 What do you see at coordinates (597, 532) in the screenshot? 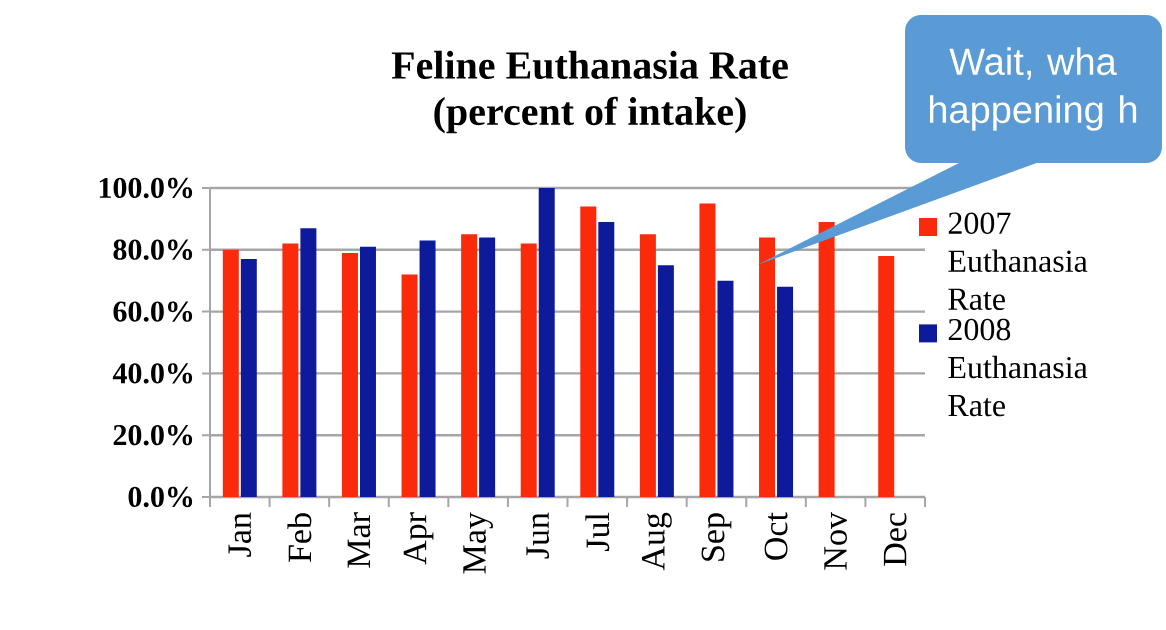
I see `x-tick-label: Jul` at bounding box center [597, 532].